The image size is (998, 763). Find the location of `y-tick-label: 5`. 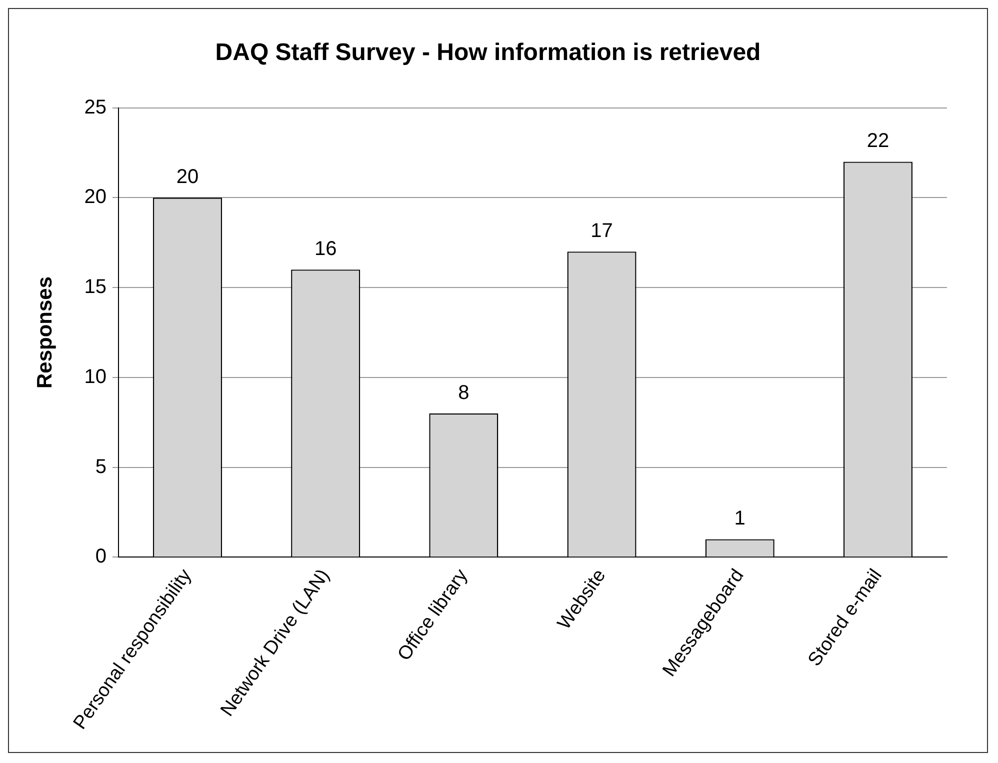

y-tick-label: 5 is located at coordinates (100, 467).